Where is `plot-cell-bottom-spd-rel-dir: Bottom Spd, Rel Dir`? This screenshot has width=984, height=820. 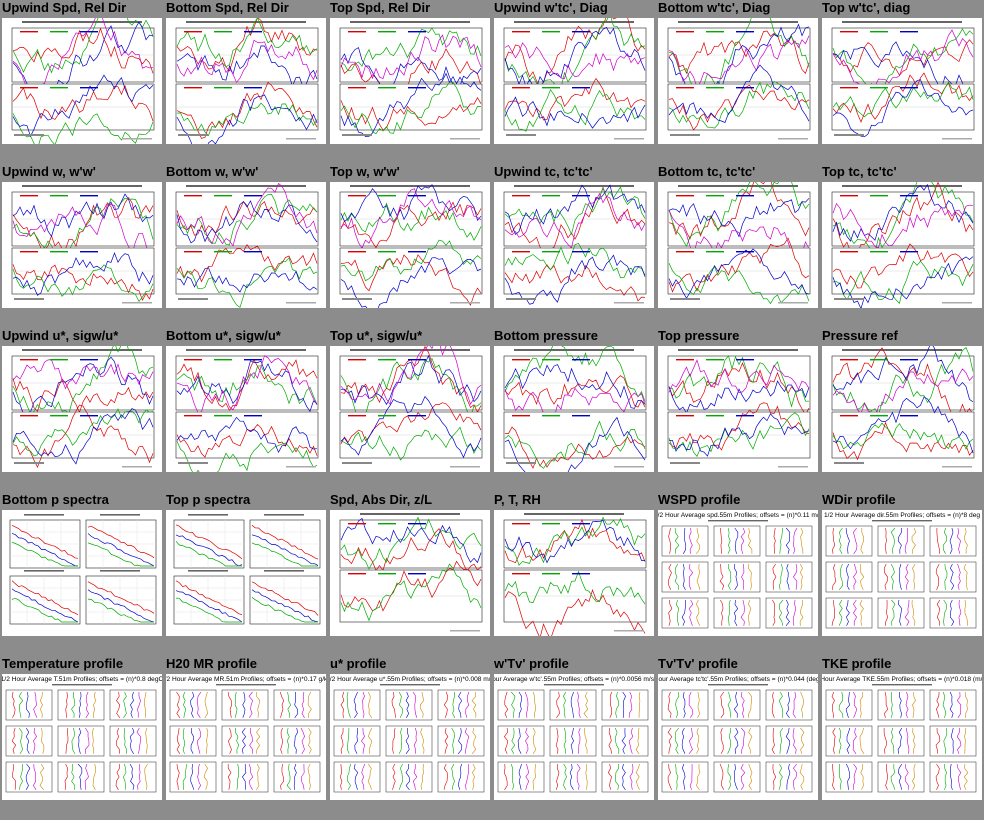
plot-cell-bottom-spd-rel-dir: Bottom Spd, Rel Dir is located at coordinates (246, 82).